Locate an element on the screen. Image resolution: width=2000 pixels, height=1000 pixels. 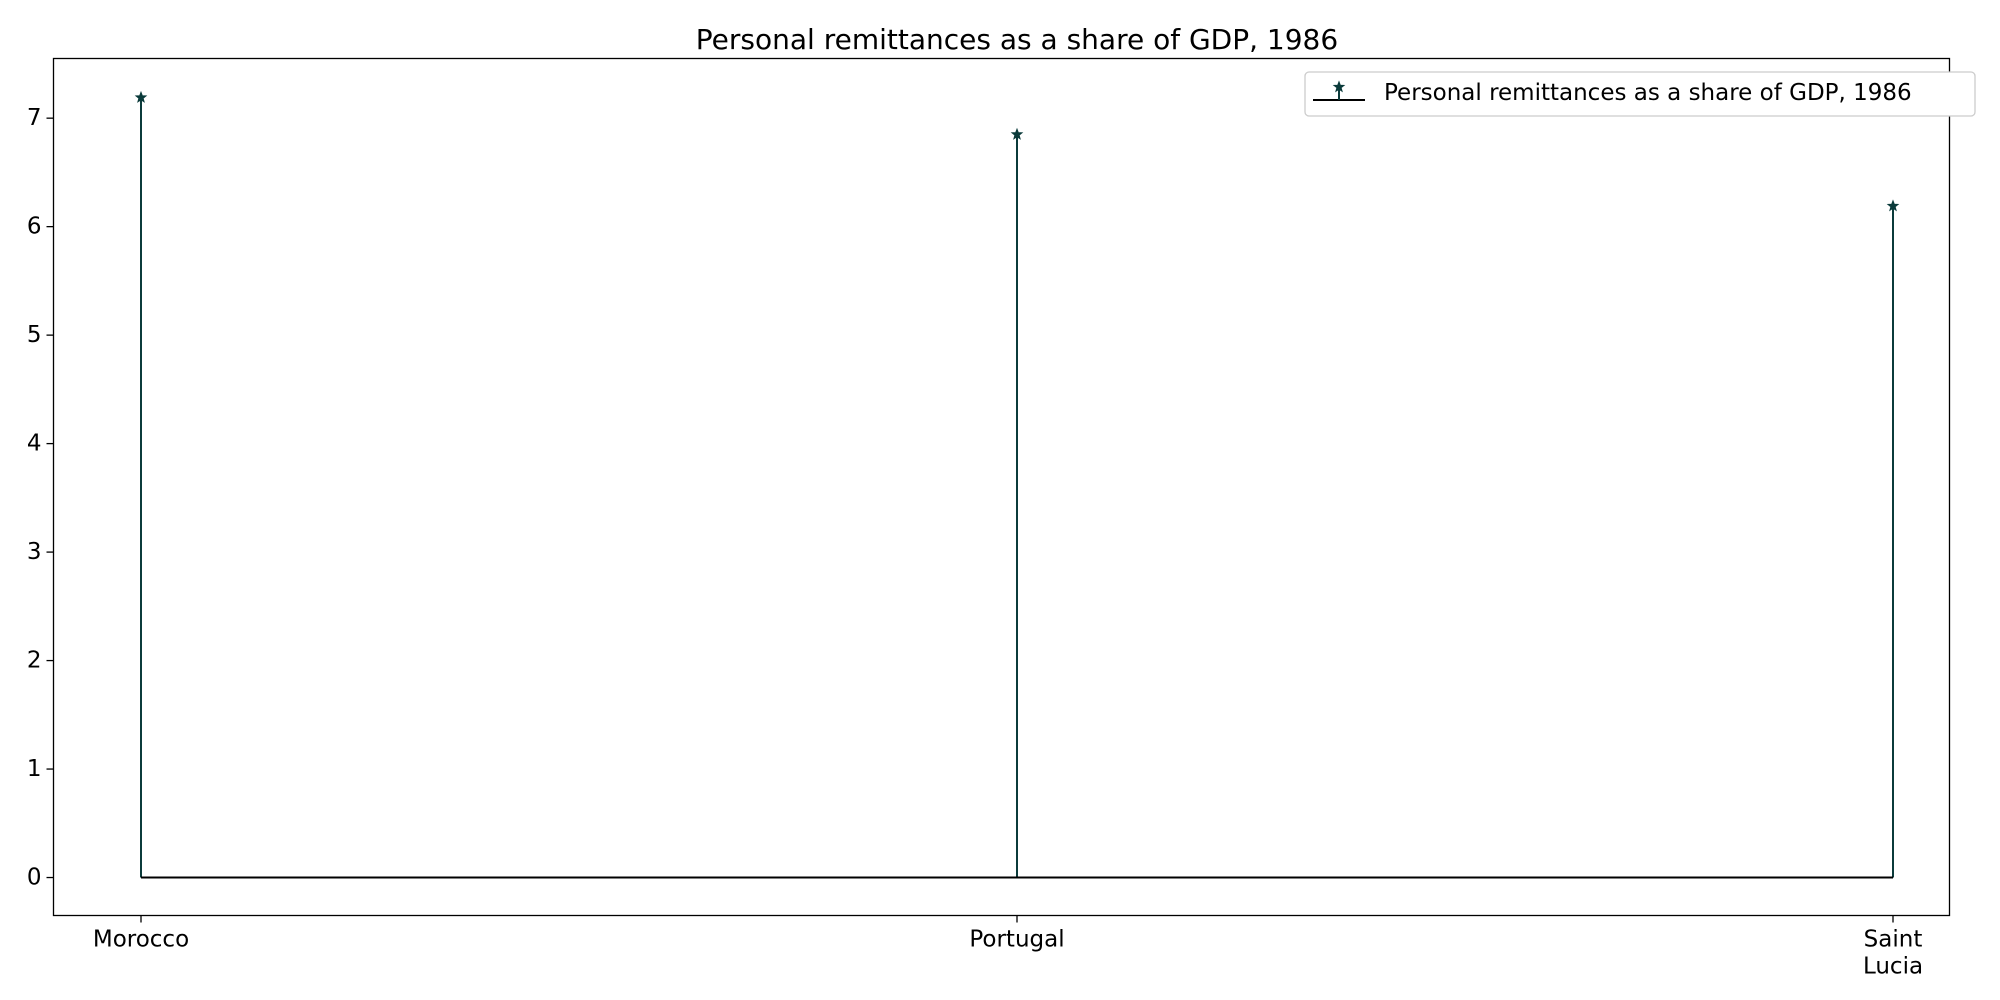
x-axis: Morocco Portugal Saint Lucia is located at coordinates (1008, 947).